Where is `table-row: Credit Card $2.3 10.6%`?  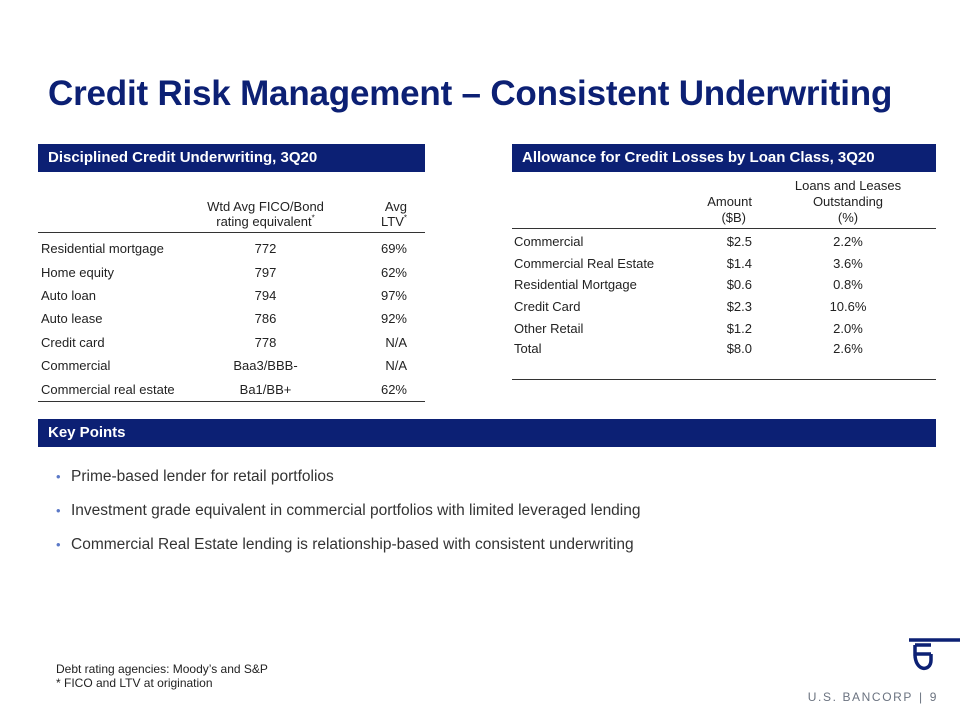 table-row: Credit Card $2.3 10.6% is located at coordinates (724, 307).